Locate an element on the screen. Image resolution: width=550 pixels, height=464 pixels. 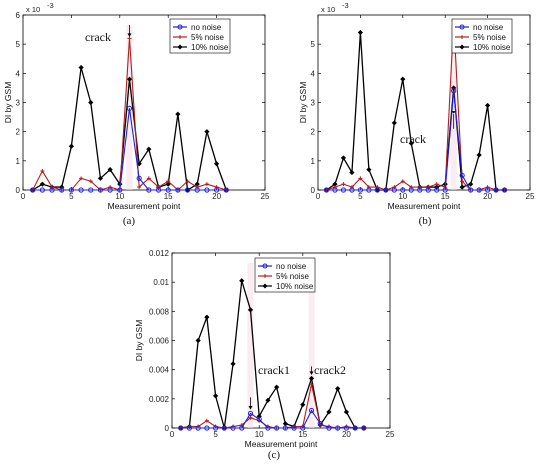
y-tick-label: 3 is located at coordinates (18, 103).